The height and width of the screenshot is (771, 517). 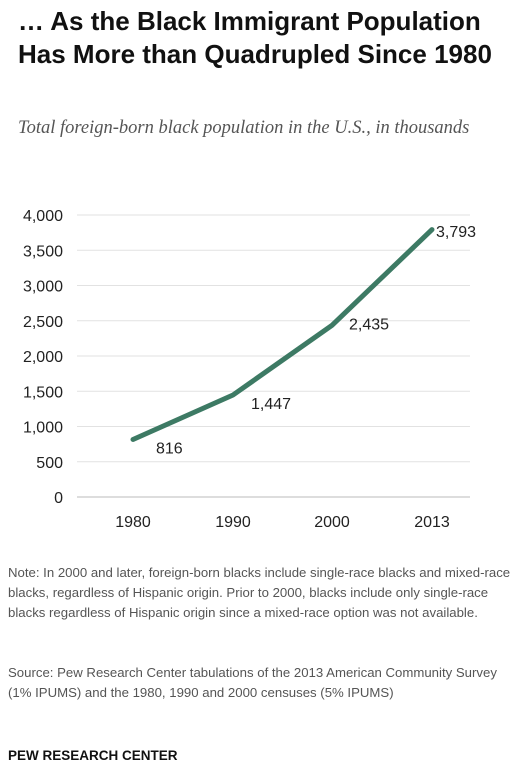 What do you see at coordinates (332, 522) in the screenshot?
I see `x-tick-label: 2000` at bounding box center [332, 522].